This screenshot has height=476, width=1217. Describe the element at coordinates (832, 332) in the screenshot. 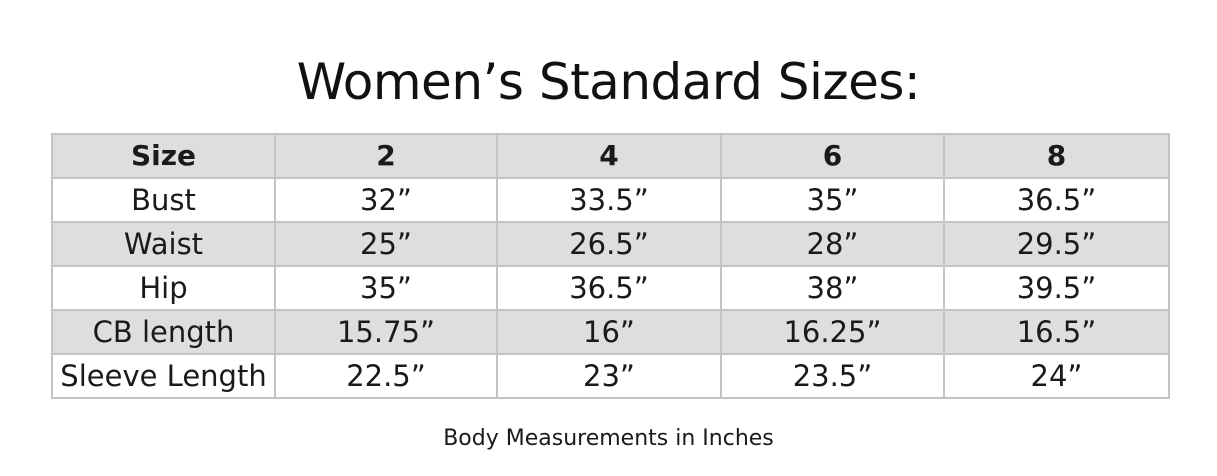

I see `table-cell: 16.25”` at that location.